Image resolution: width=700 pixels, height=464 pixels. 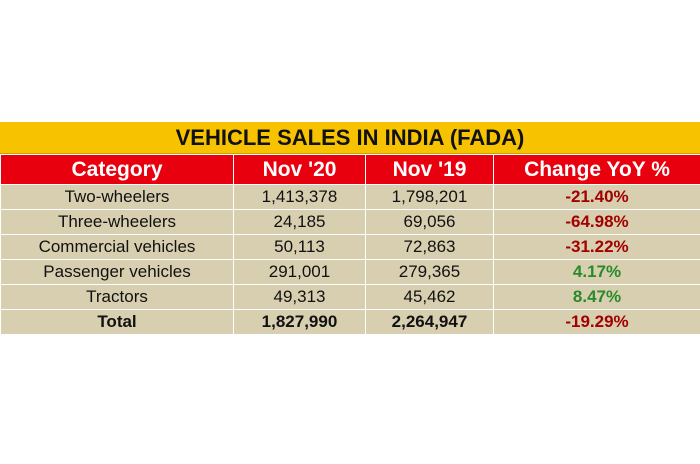 What do you see at coordinates (429, 322) in the screenshot?
I see `value-cell: 2,264,947` at bounding box center [429, 322].